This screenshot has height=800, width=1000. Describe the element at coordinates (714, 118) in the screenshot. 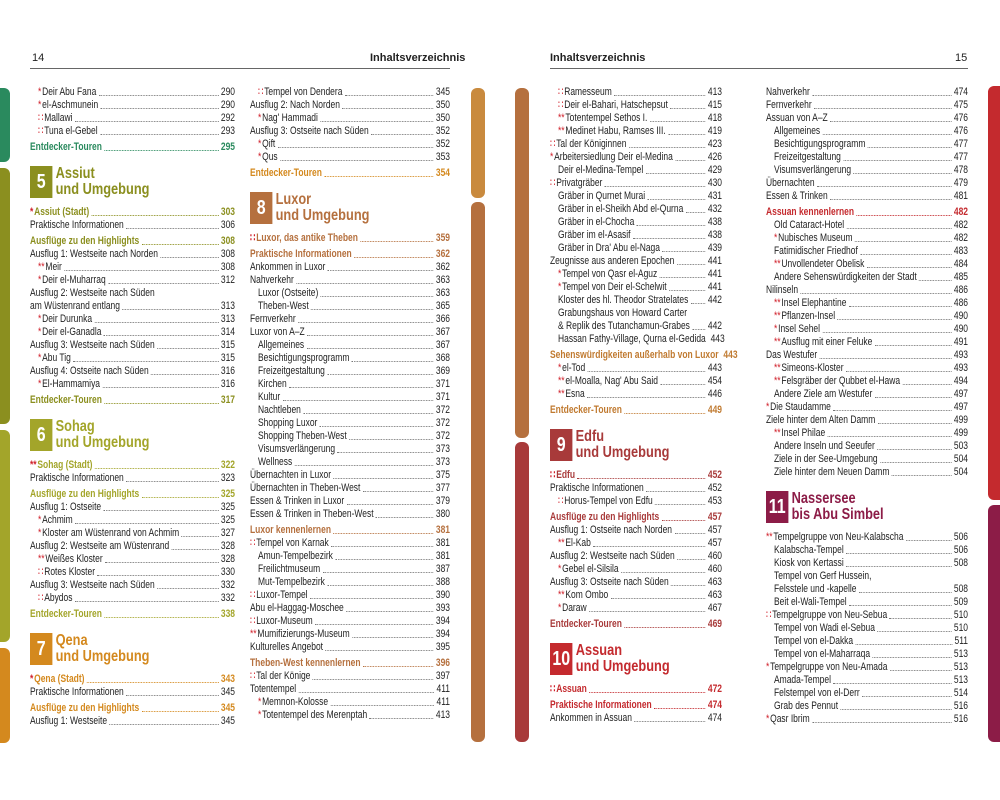

I see `entry-page: 418` at that location.